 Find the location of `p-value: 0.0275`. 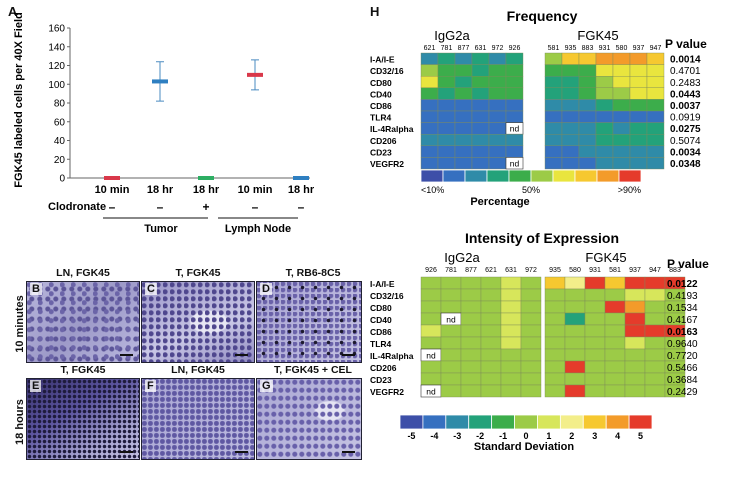

p-value: 0.0275 is located at coordinates (685, 129).